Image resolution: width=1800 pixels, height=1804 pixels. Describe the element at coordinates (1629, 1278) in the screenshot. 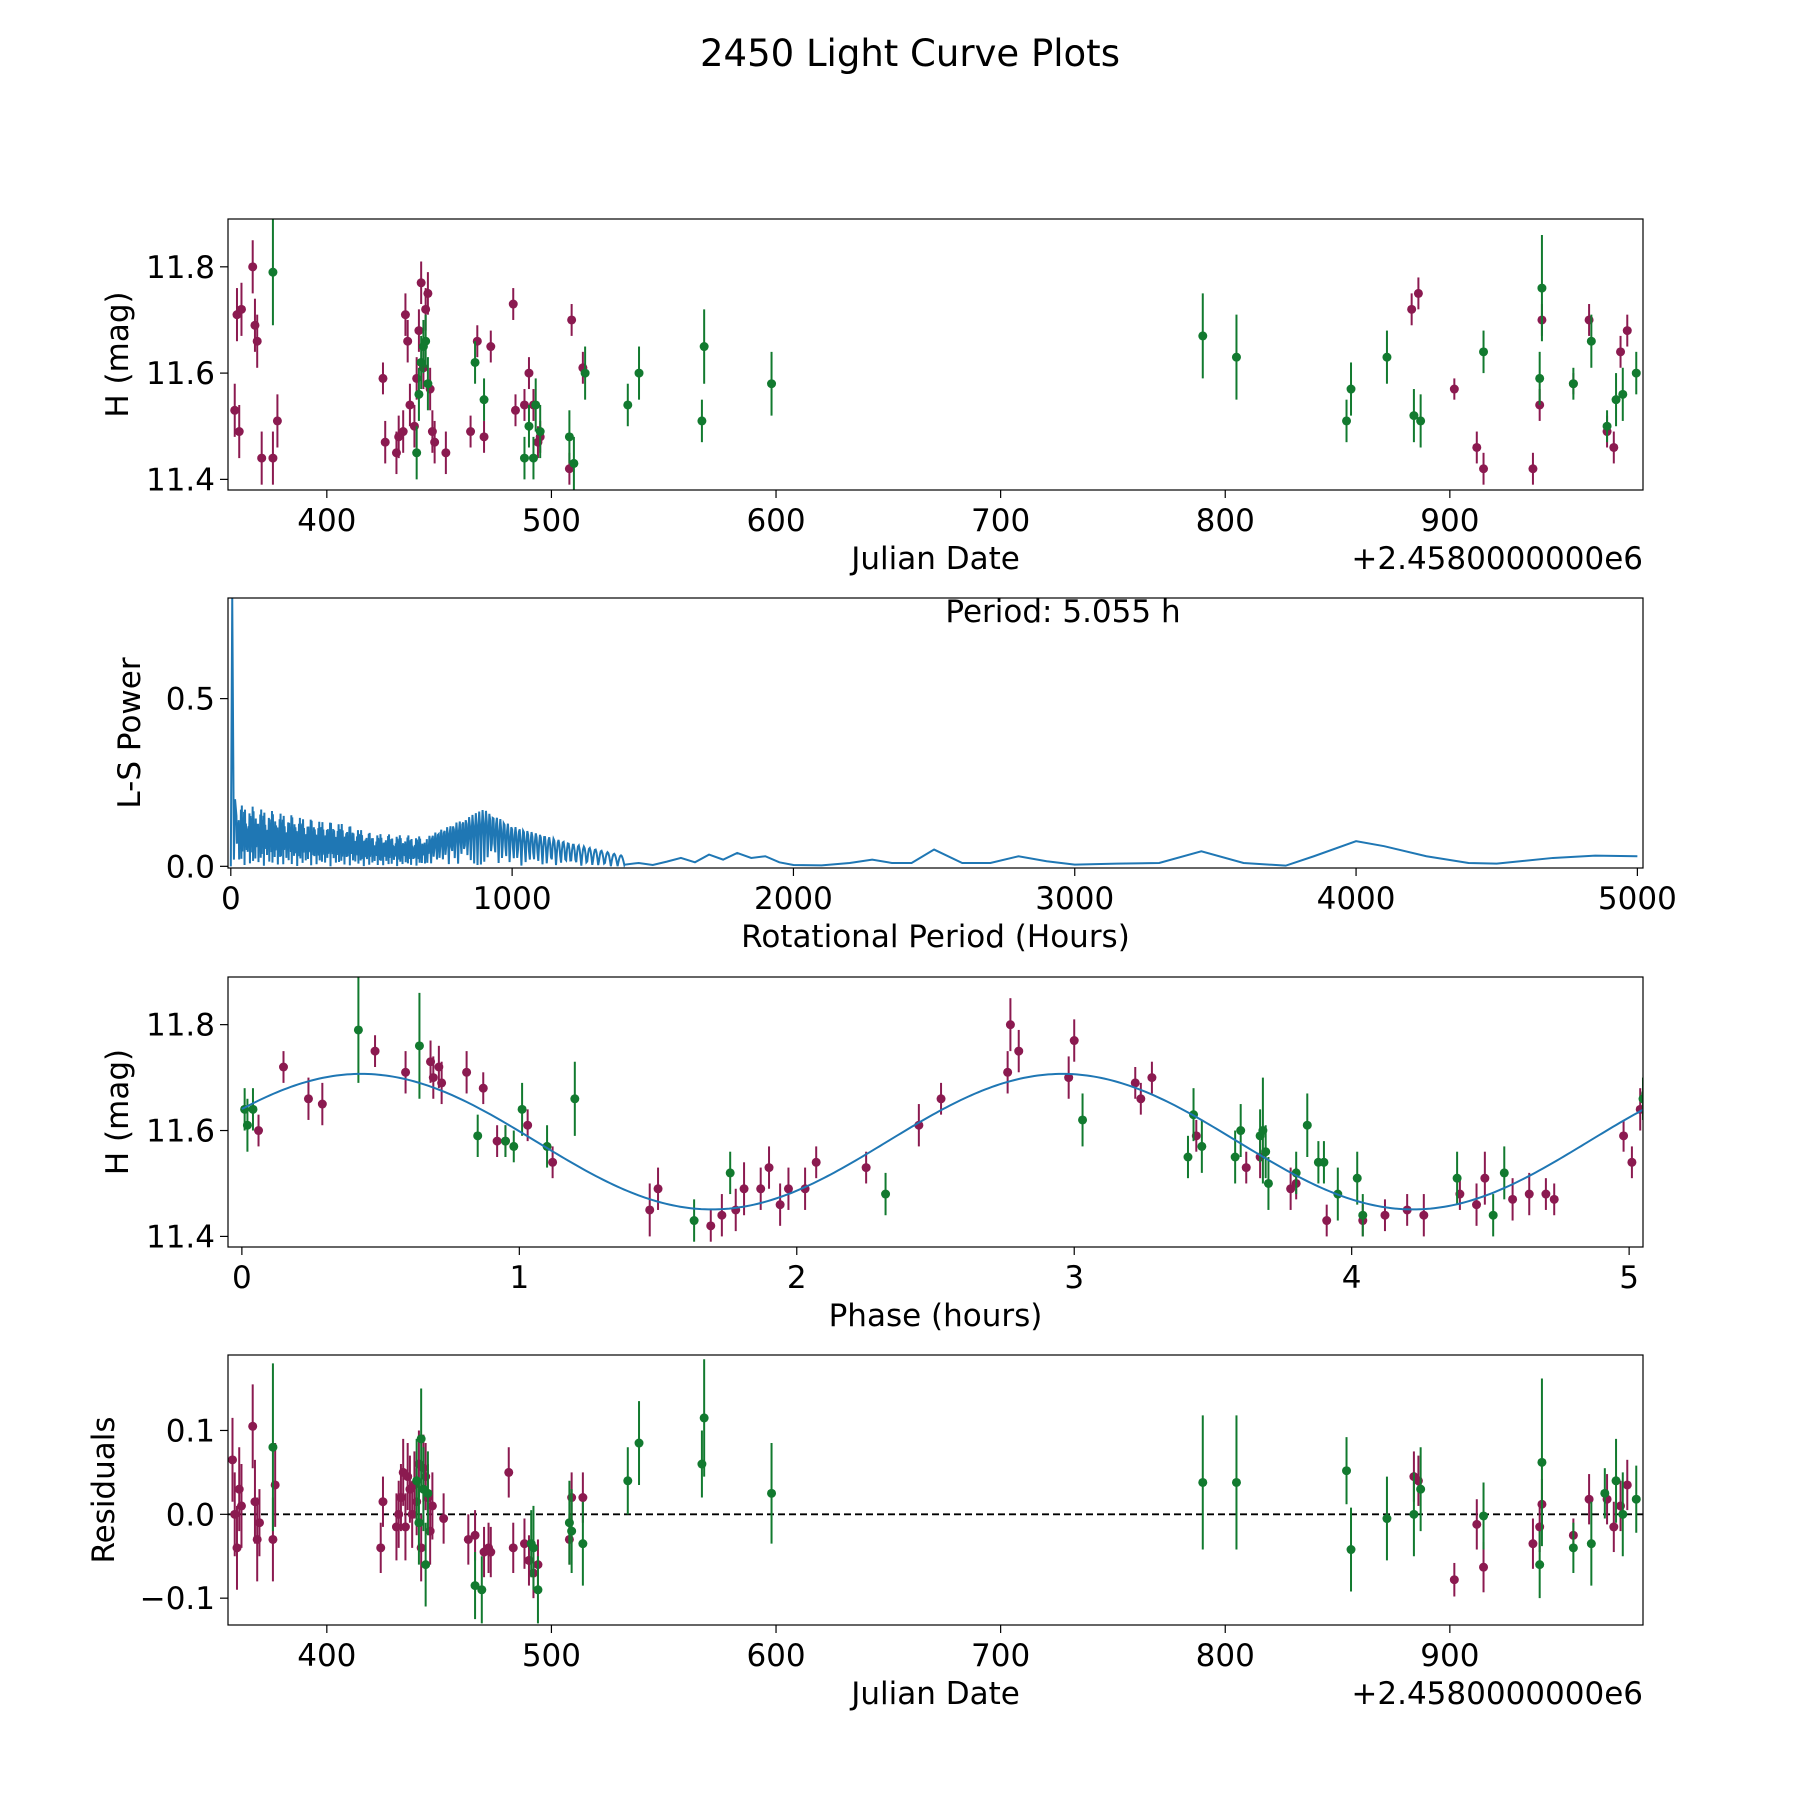

I see `x-tick-label: 5` at that location.